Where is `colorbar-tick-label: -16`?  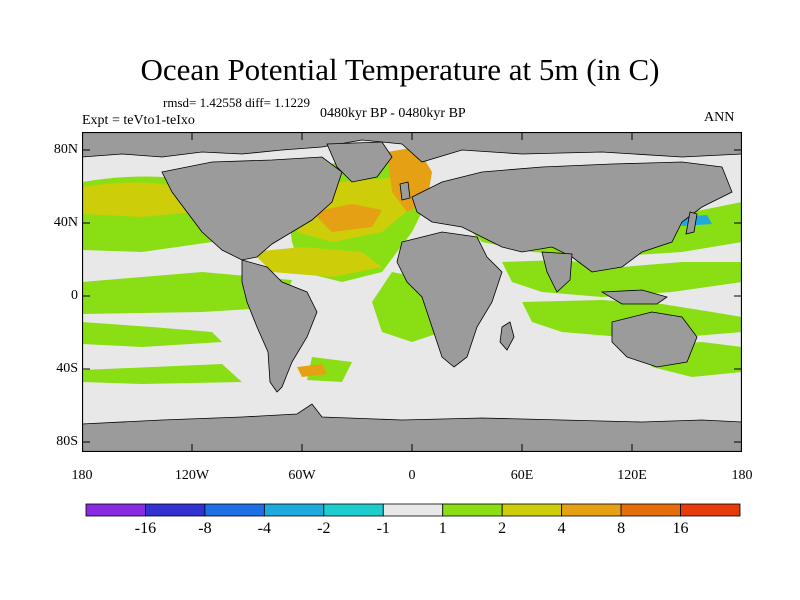
colorbar-tick-label: -16 is located at coordinates (145, 528).